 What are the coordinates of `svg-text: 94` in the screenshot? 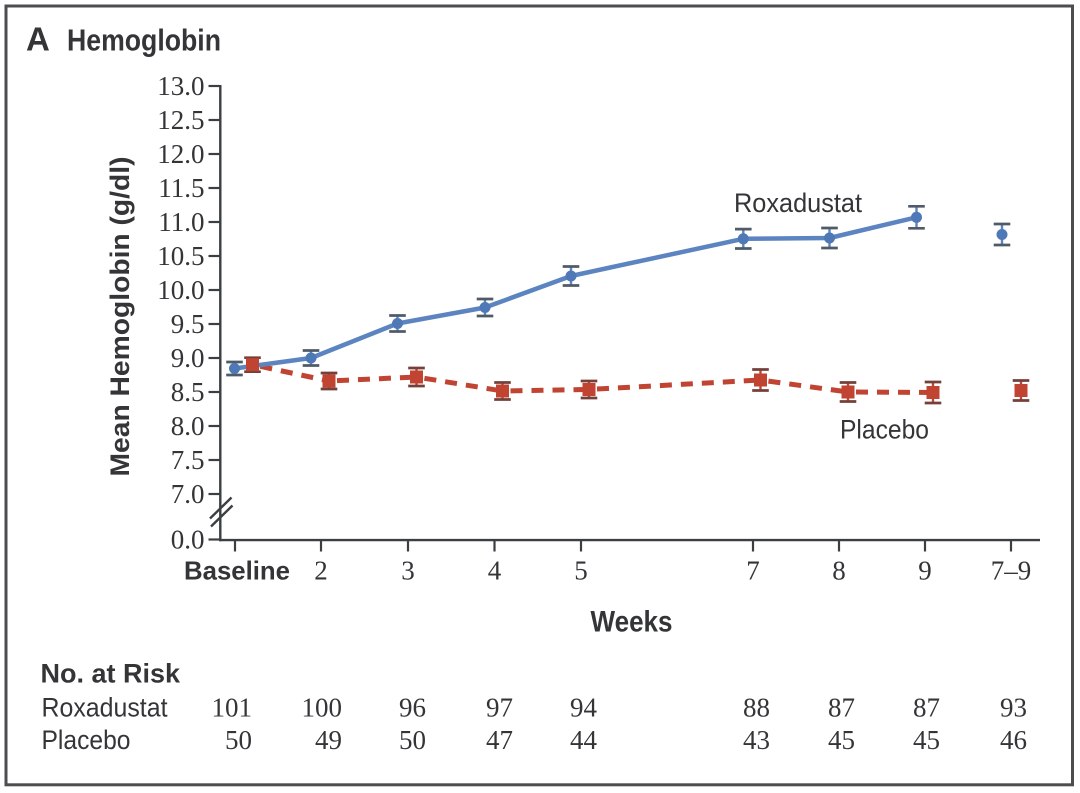 It's located at (584, 708).